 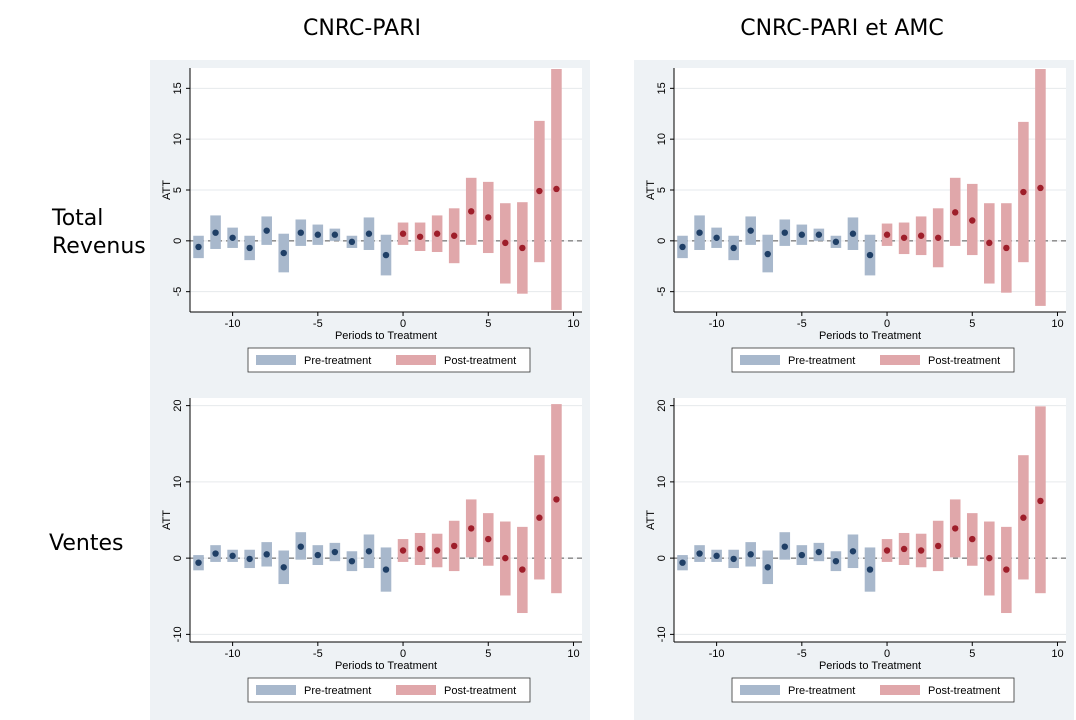 I want to click on y-tick-label: 15, so click(x=178, y=88).